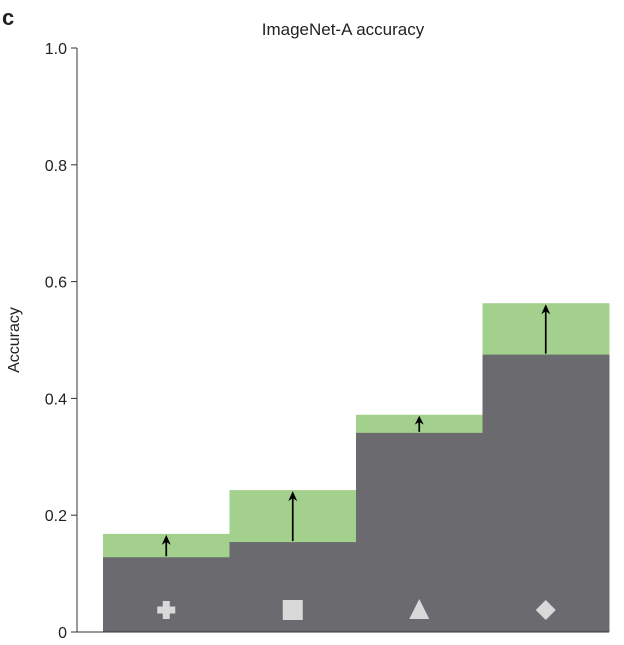 This screenshot has height=645, width=624. What do you see at coordinates (14, 340) in the screenshot?
I see `y-axis-label: Accuracy` at bounding box center [14, 340].